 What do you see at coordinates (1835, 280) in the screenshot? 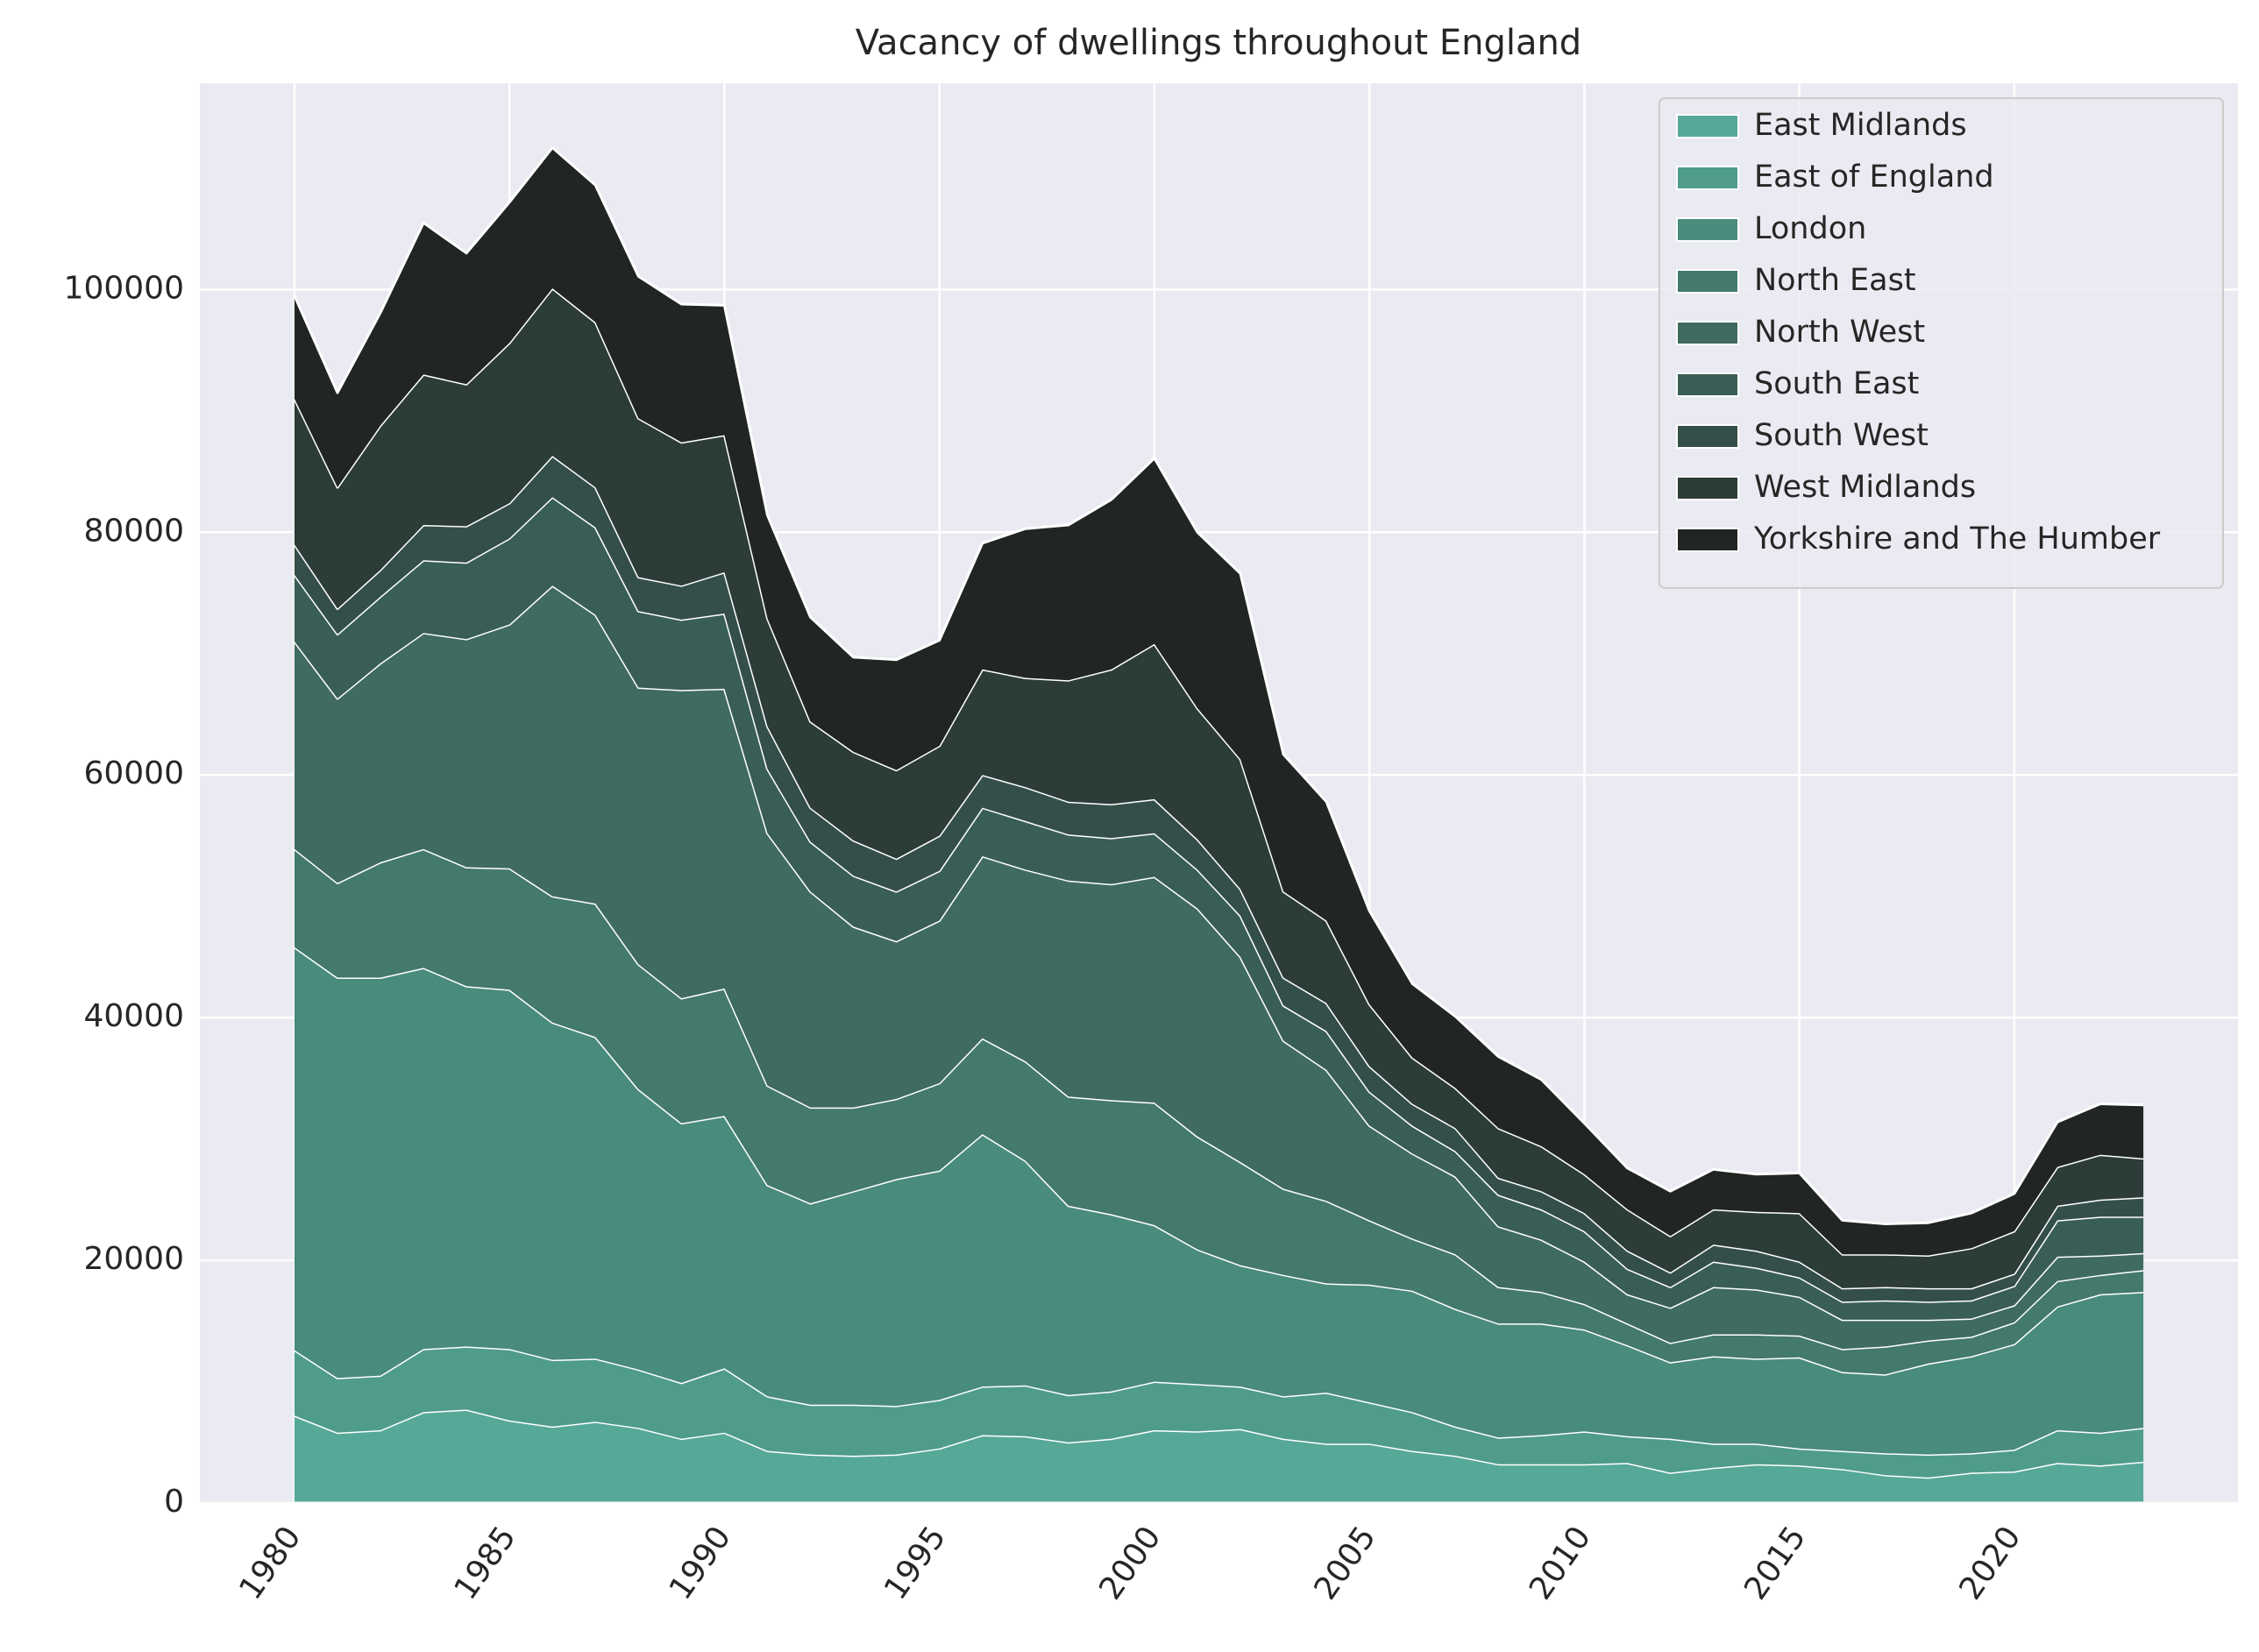
I see `legend-entry-label: North East` at bounding box center [1835, 280].